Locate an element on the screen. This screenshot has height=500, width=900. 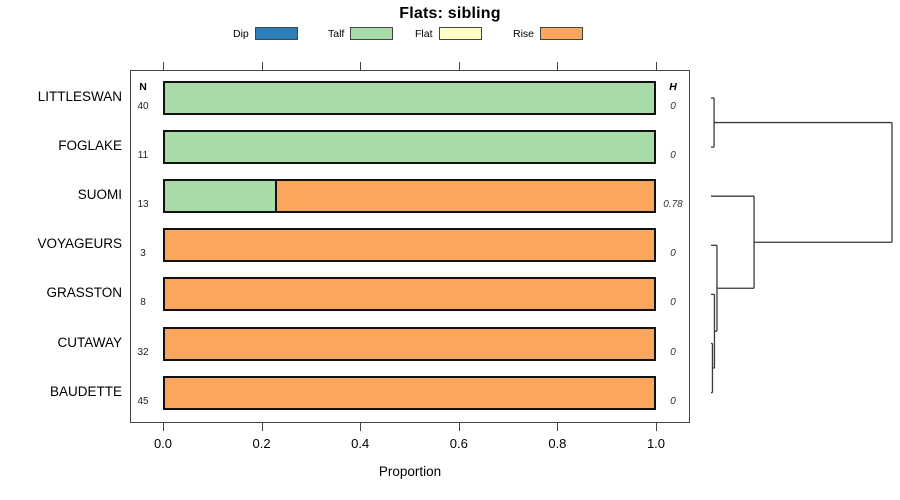
stacked-bar-grasston is located at coordinates (409, 294).